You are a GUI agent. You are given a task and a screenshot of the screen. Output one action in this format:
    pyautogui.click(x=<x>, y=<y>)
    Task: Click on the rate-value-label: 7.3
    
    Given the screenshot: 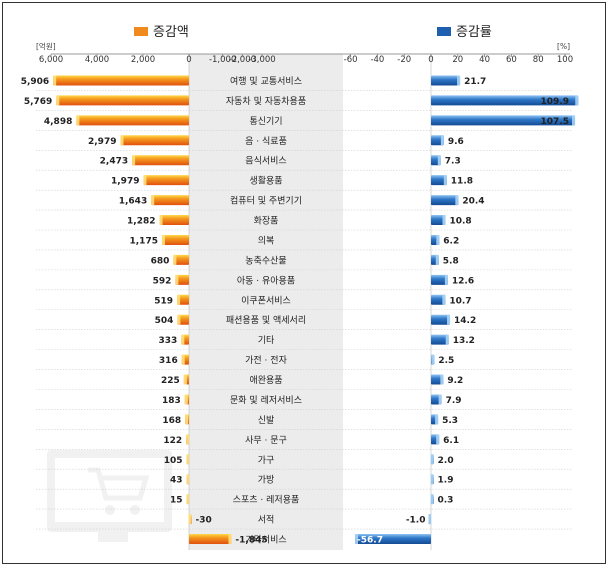 What is the action you would take?
    pyautogui.click(x=453, y=162)
    